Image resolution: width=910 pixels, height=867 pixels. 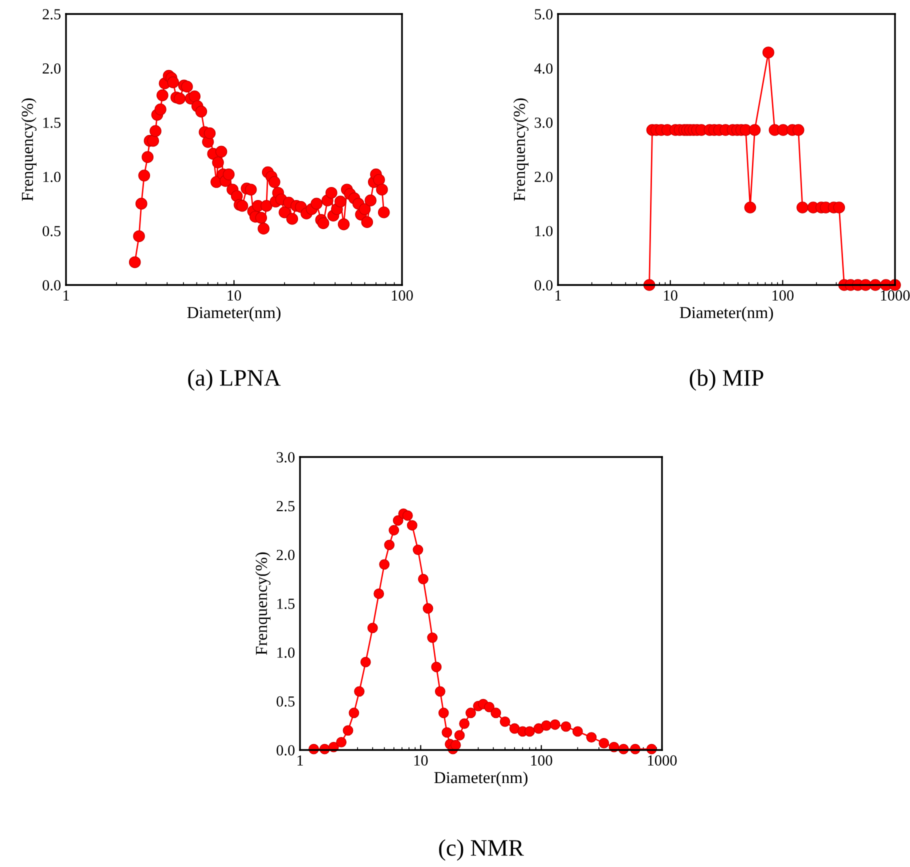 I want to click on text: (a) LPNA, so click(x=234, y=380).